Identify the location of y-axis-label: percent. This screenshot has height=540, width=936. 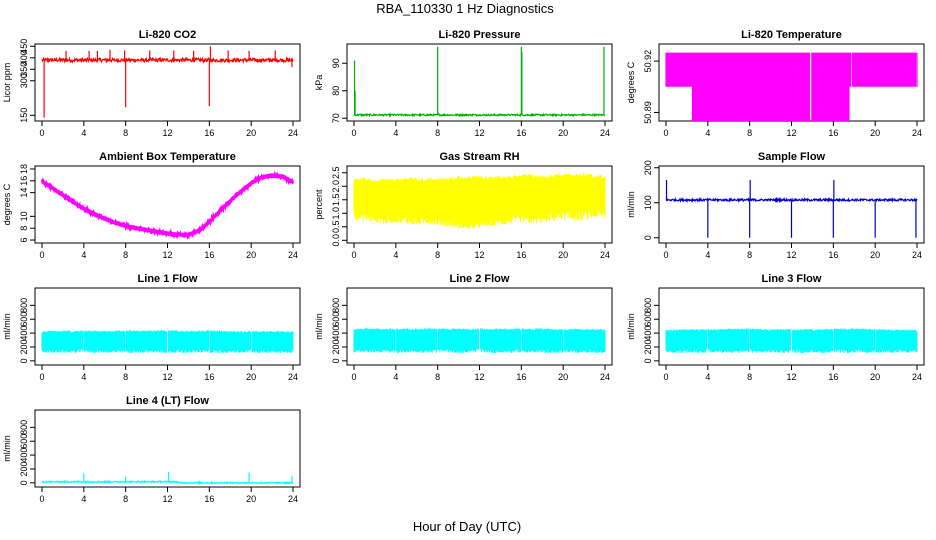
(319, 204).